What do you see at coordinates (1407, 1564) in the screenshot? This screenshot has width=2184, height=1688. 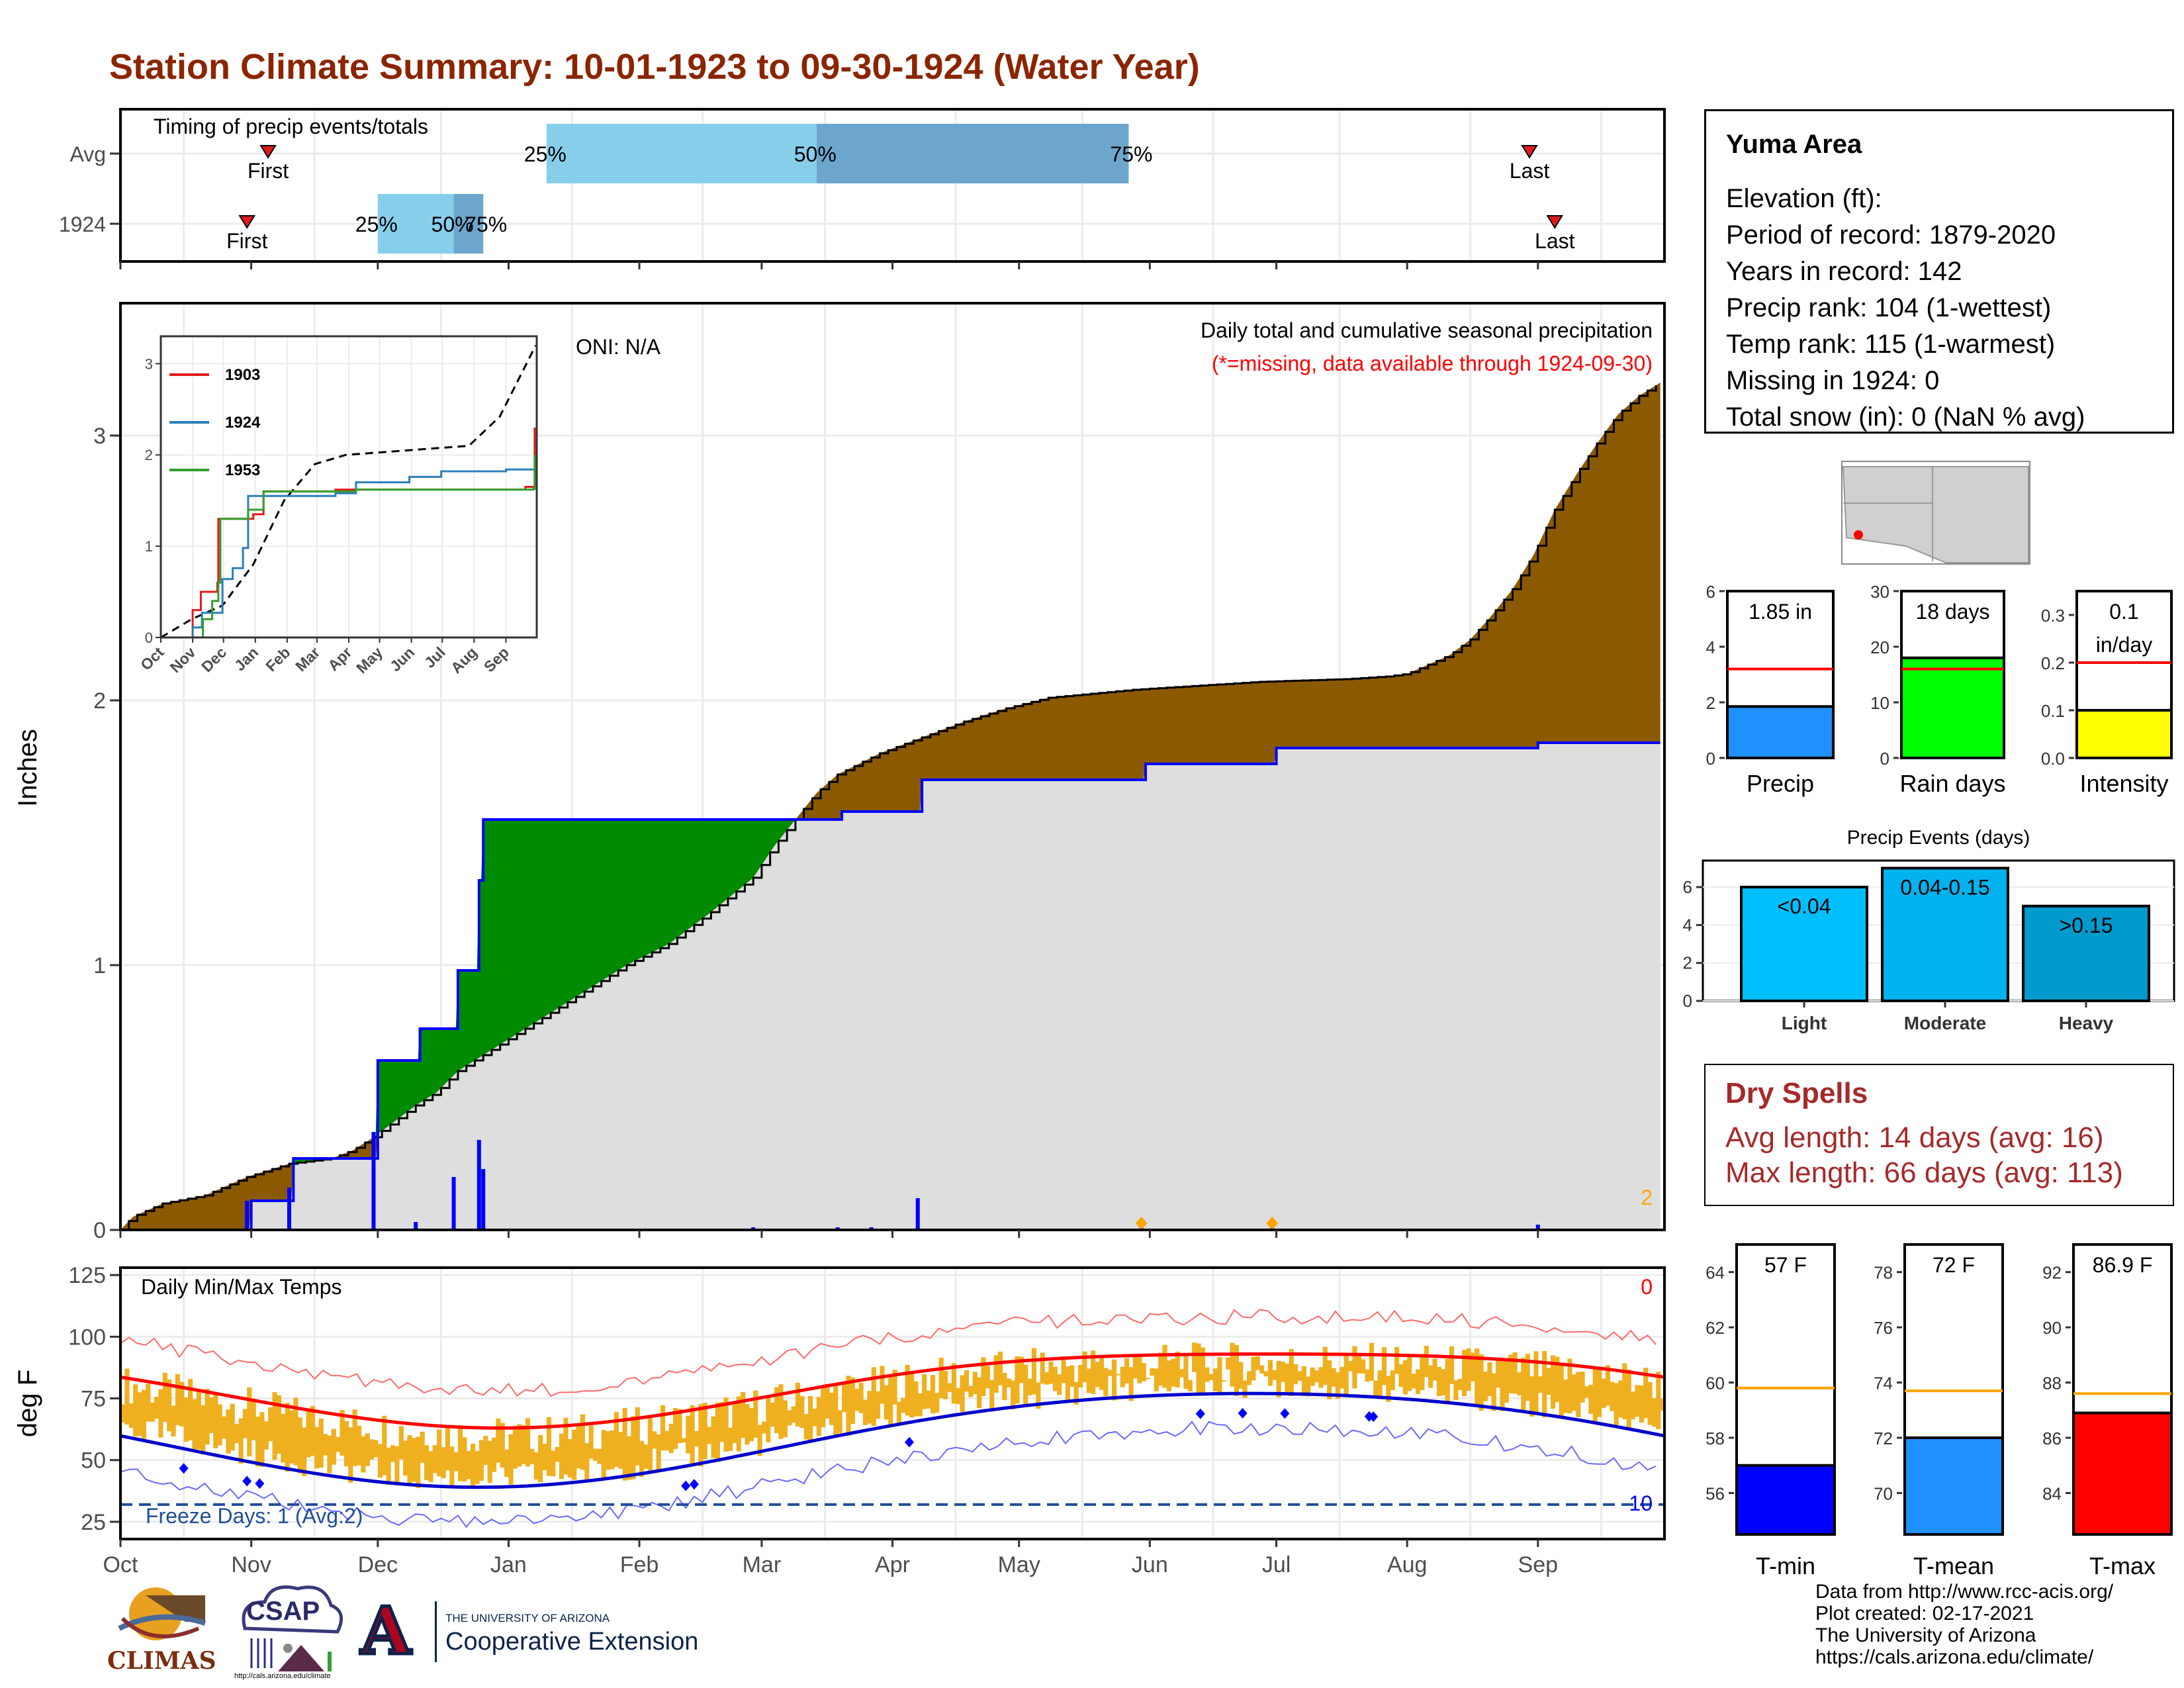 I see `month-axis-label: Aug` at bounding box center [1407, 1564].